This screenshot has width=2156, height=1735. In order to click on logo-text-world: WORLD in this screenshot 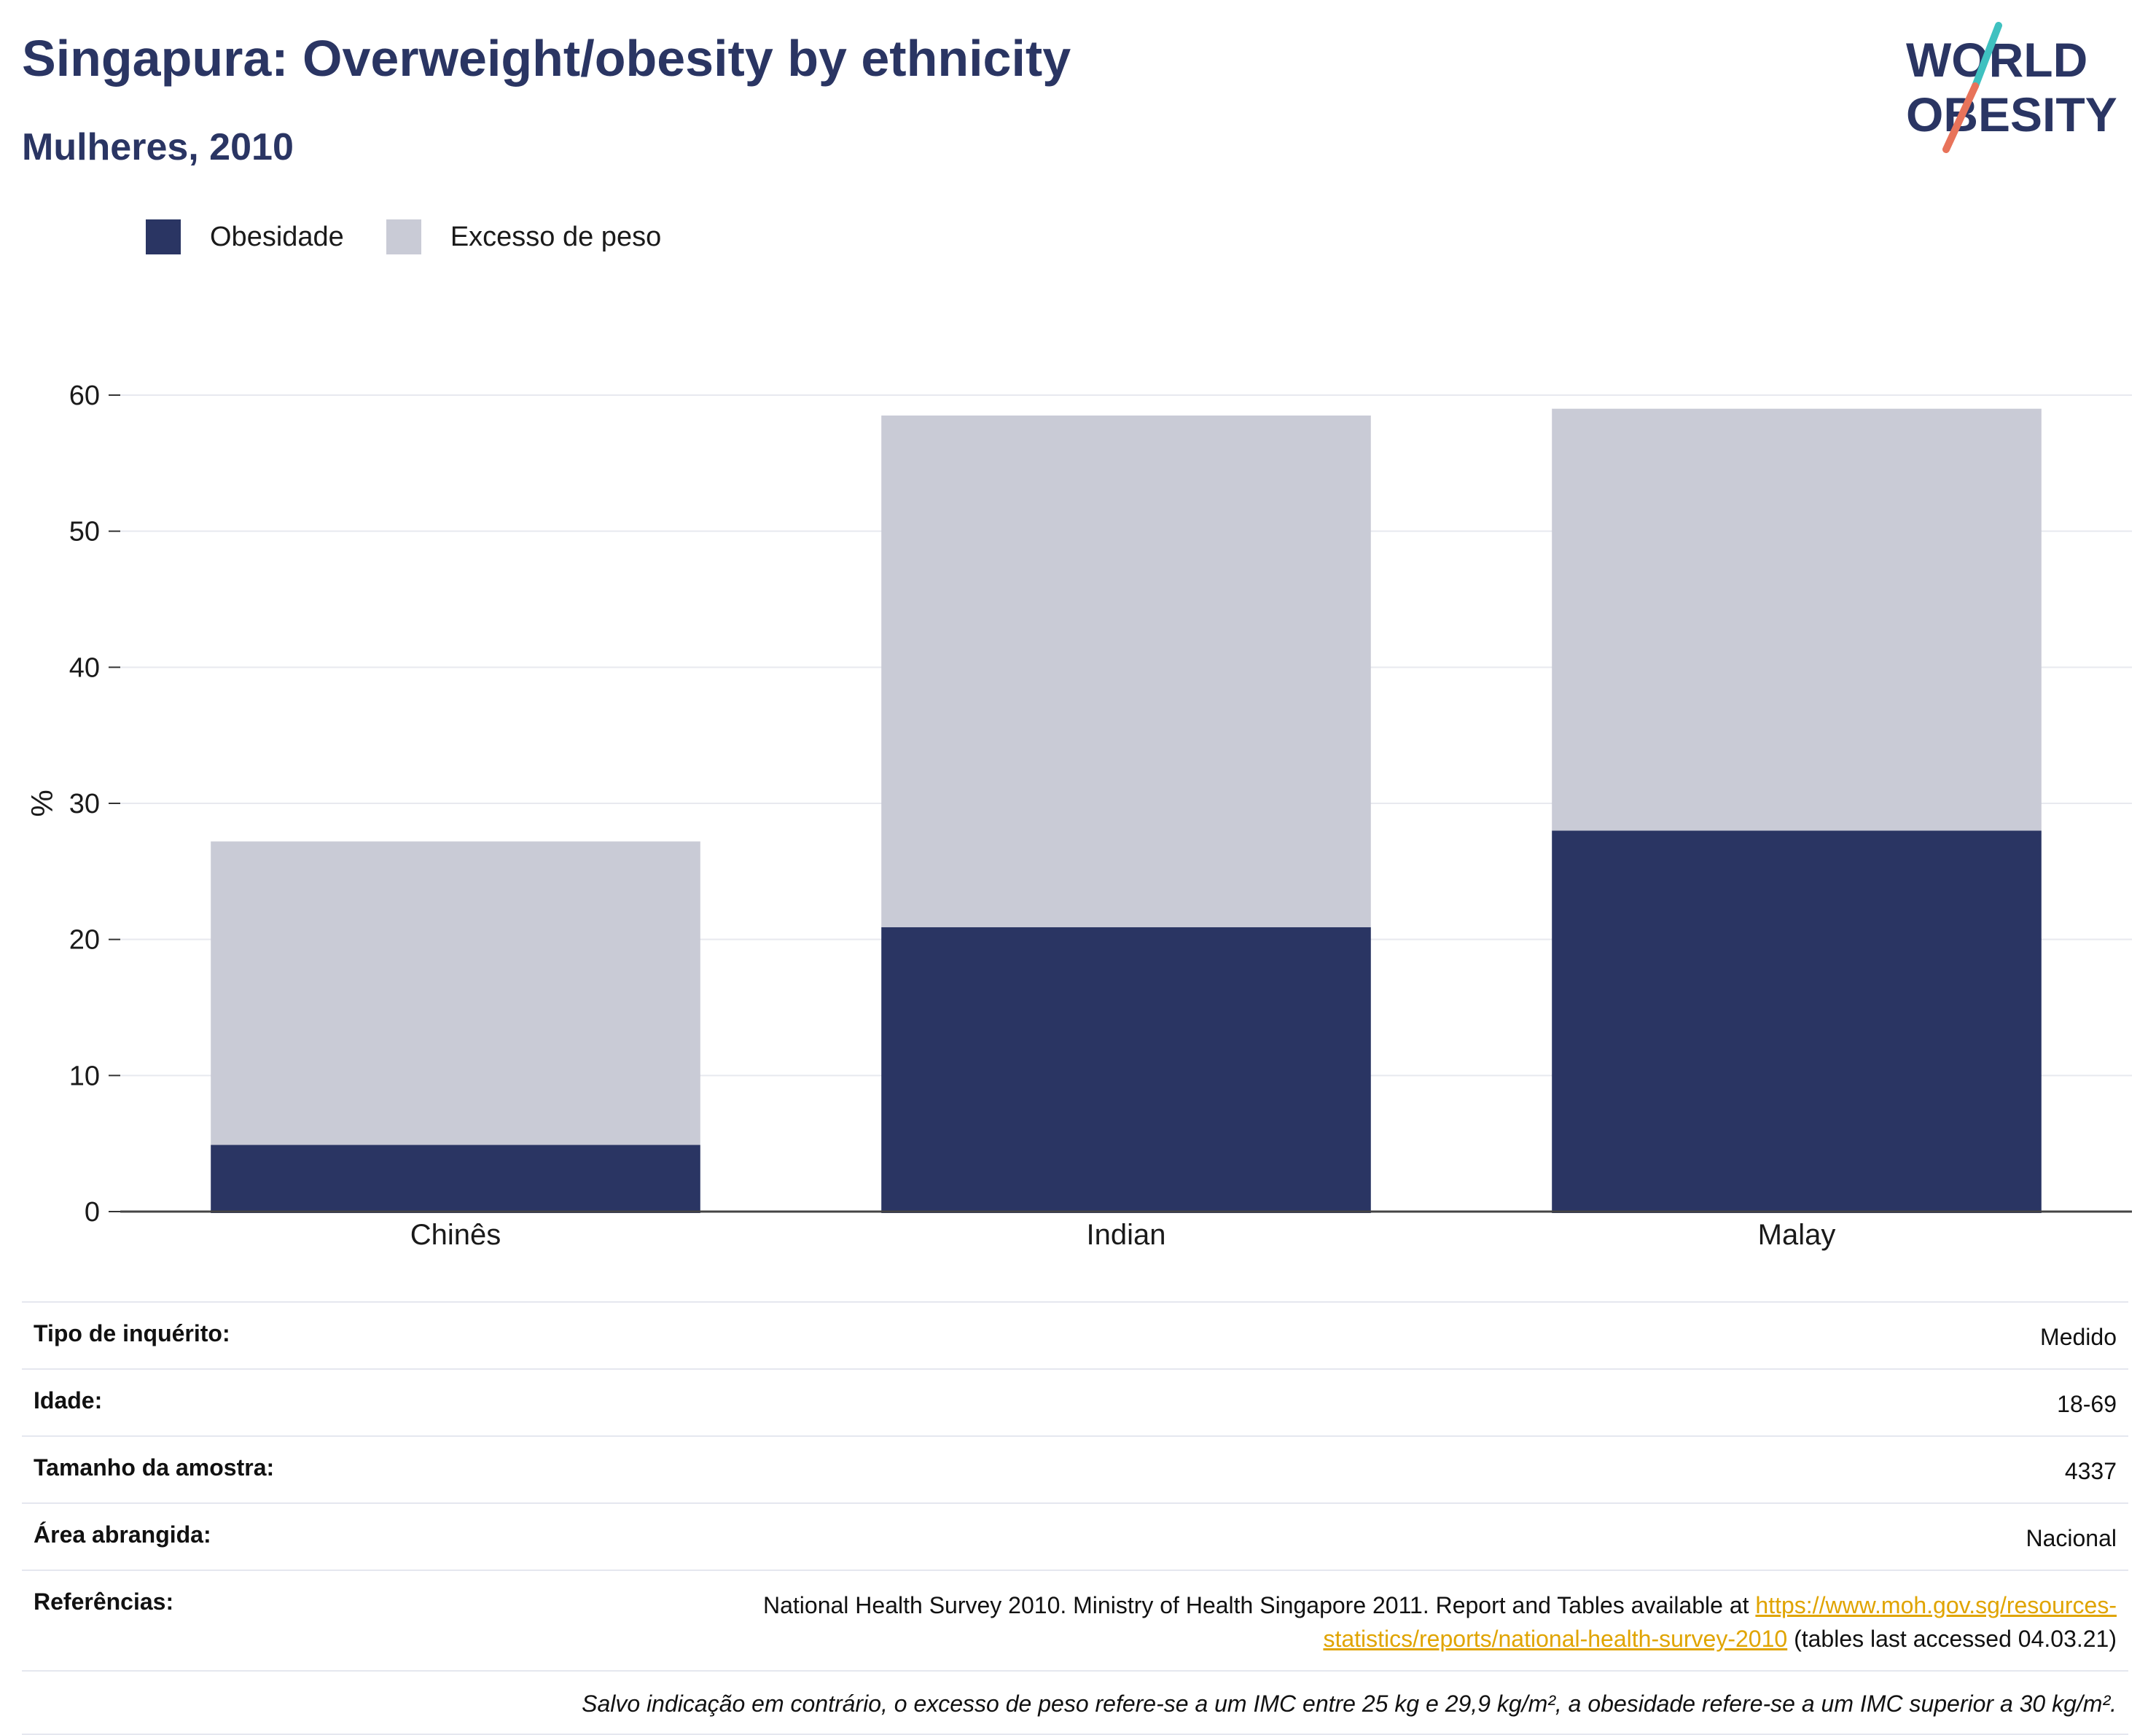, I will do `click(1996, 60)`.